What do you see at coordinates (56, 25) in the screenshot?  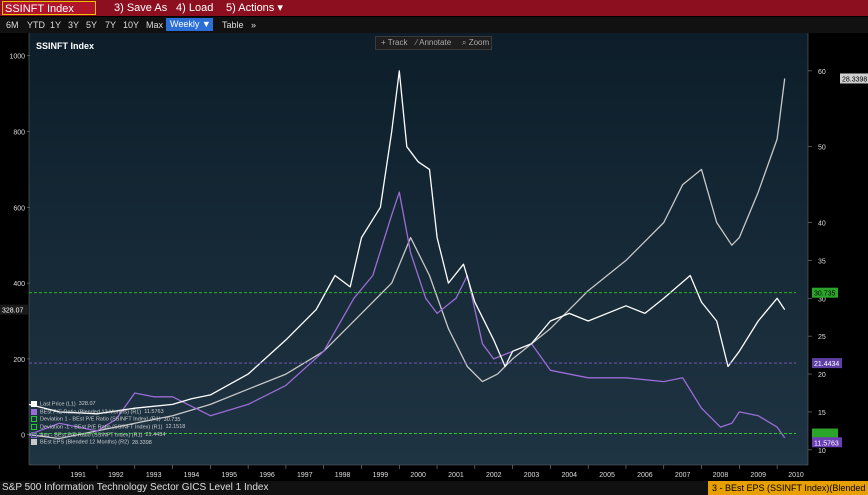 I see `range-1y: 1Y` at bounding box center [56, 25].